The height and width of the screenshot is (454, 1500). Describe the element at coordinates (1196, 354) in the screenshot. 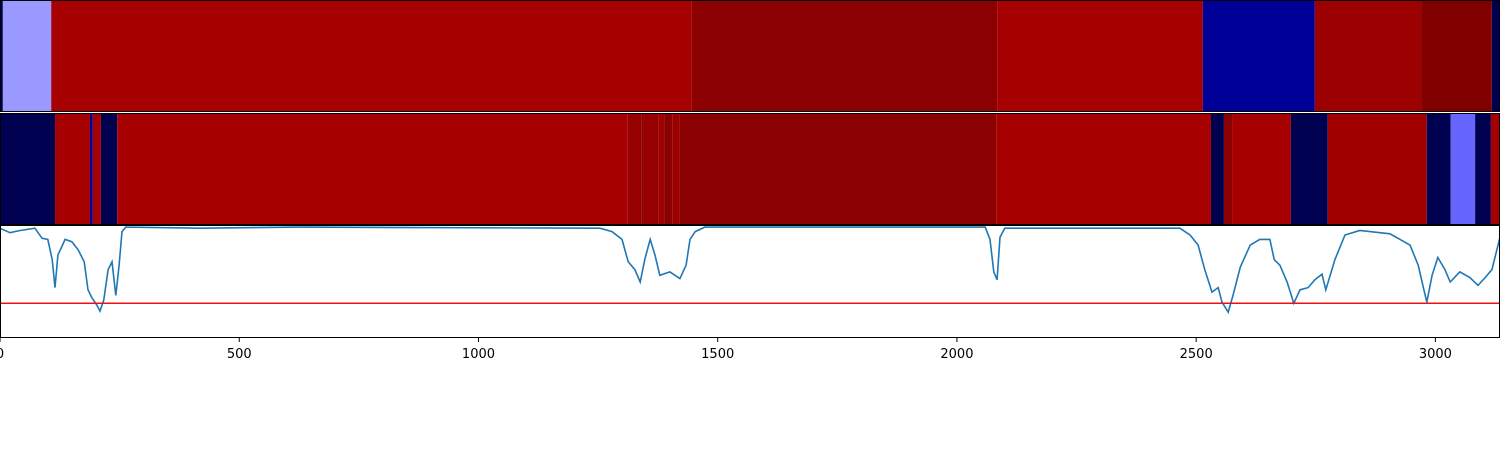

I see `x-tick-label: 2500` at that location.